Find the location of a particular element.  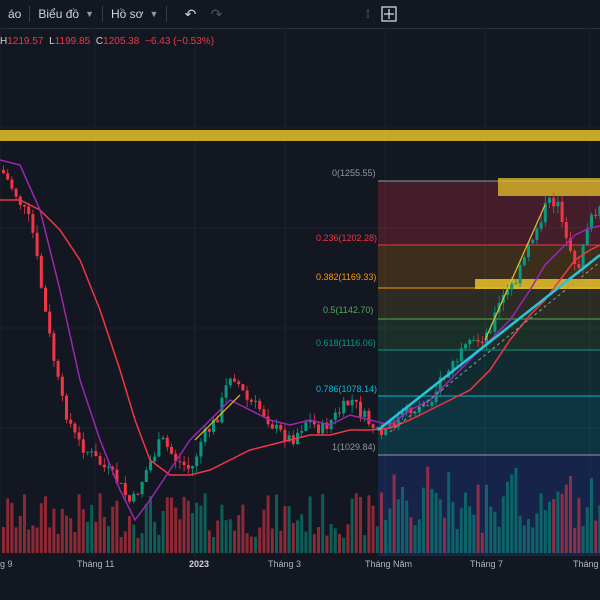

fib-label-0618: 0.618(1116.06) is located at coordinates (346, 343).